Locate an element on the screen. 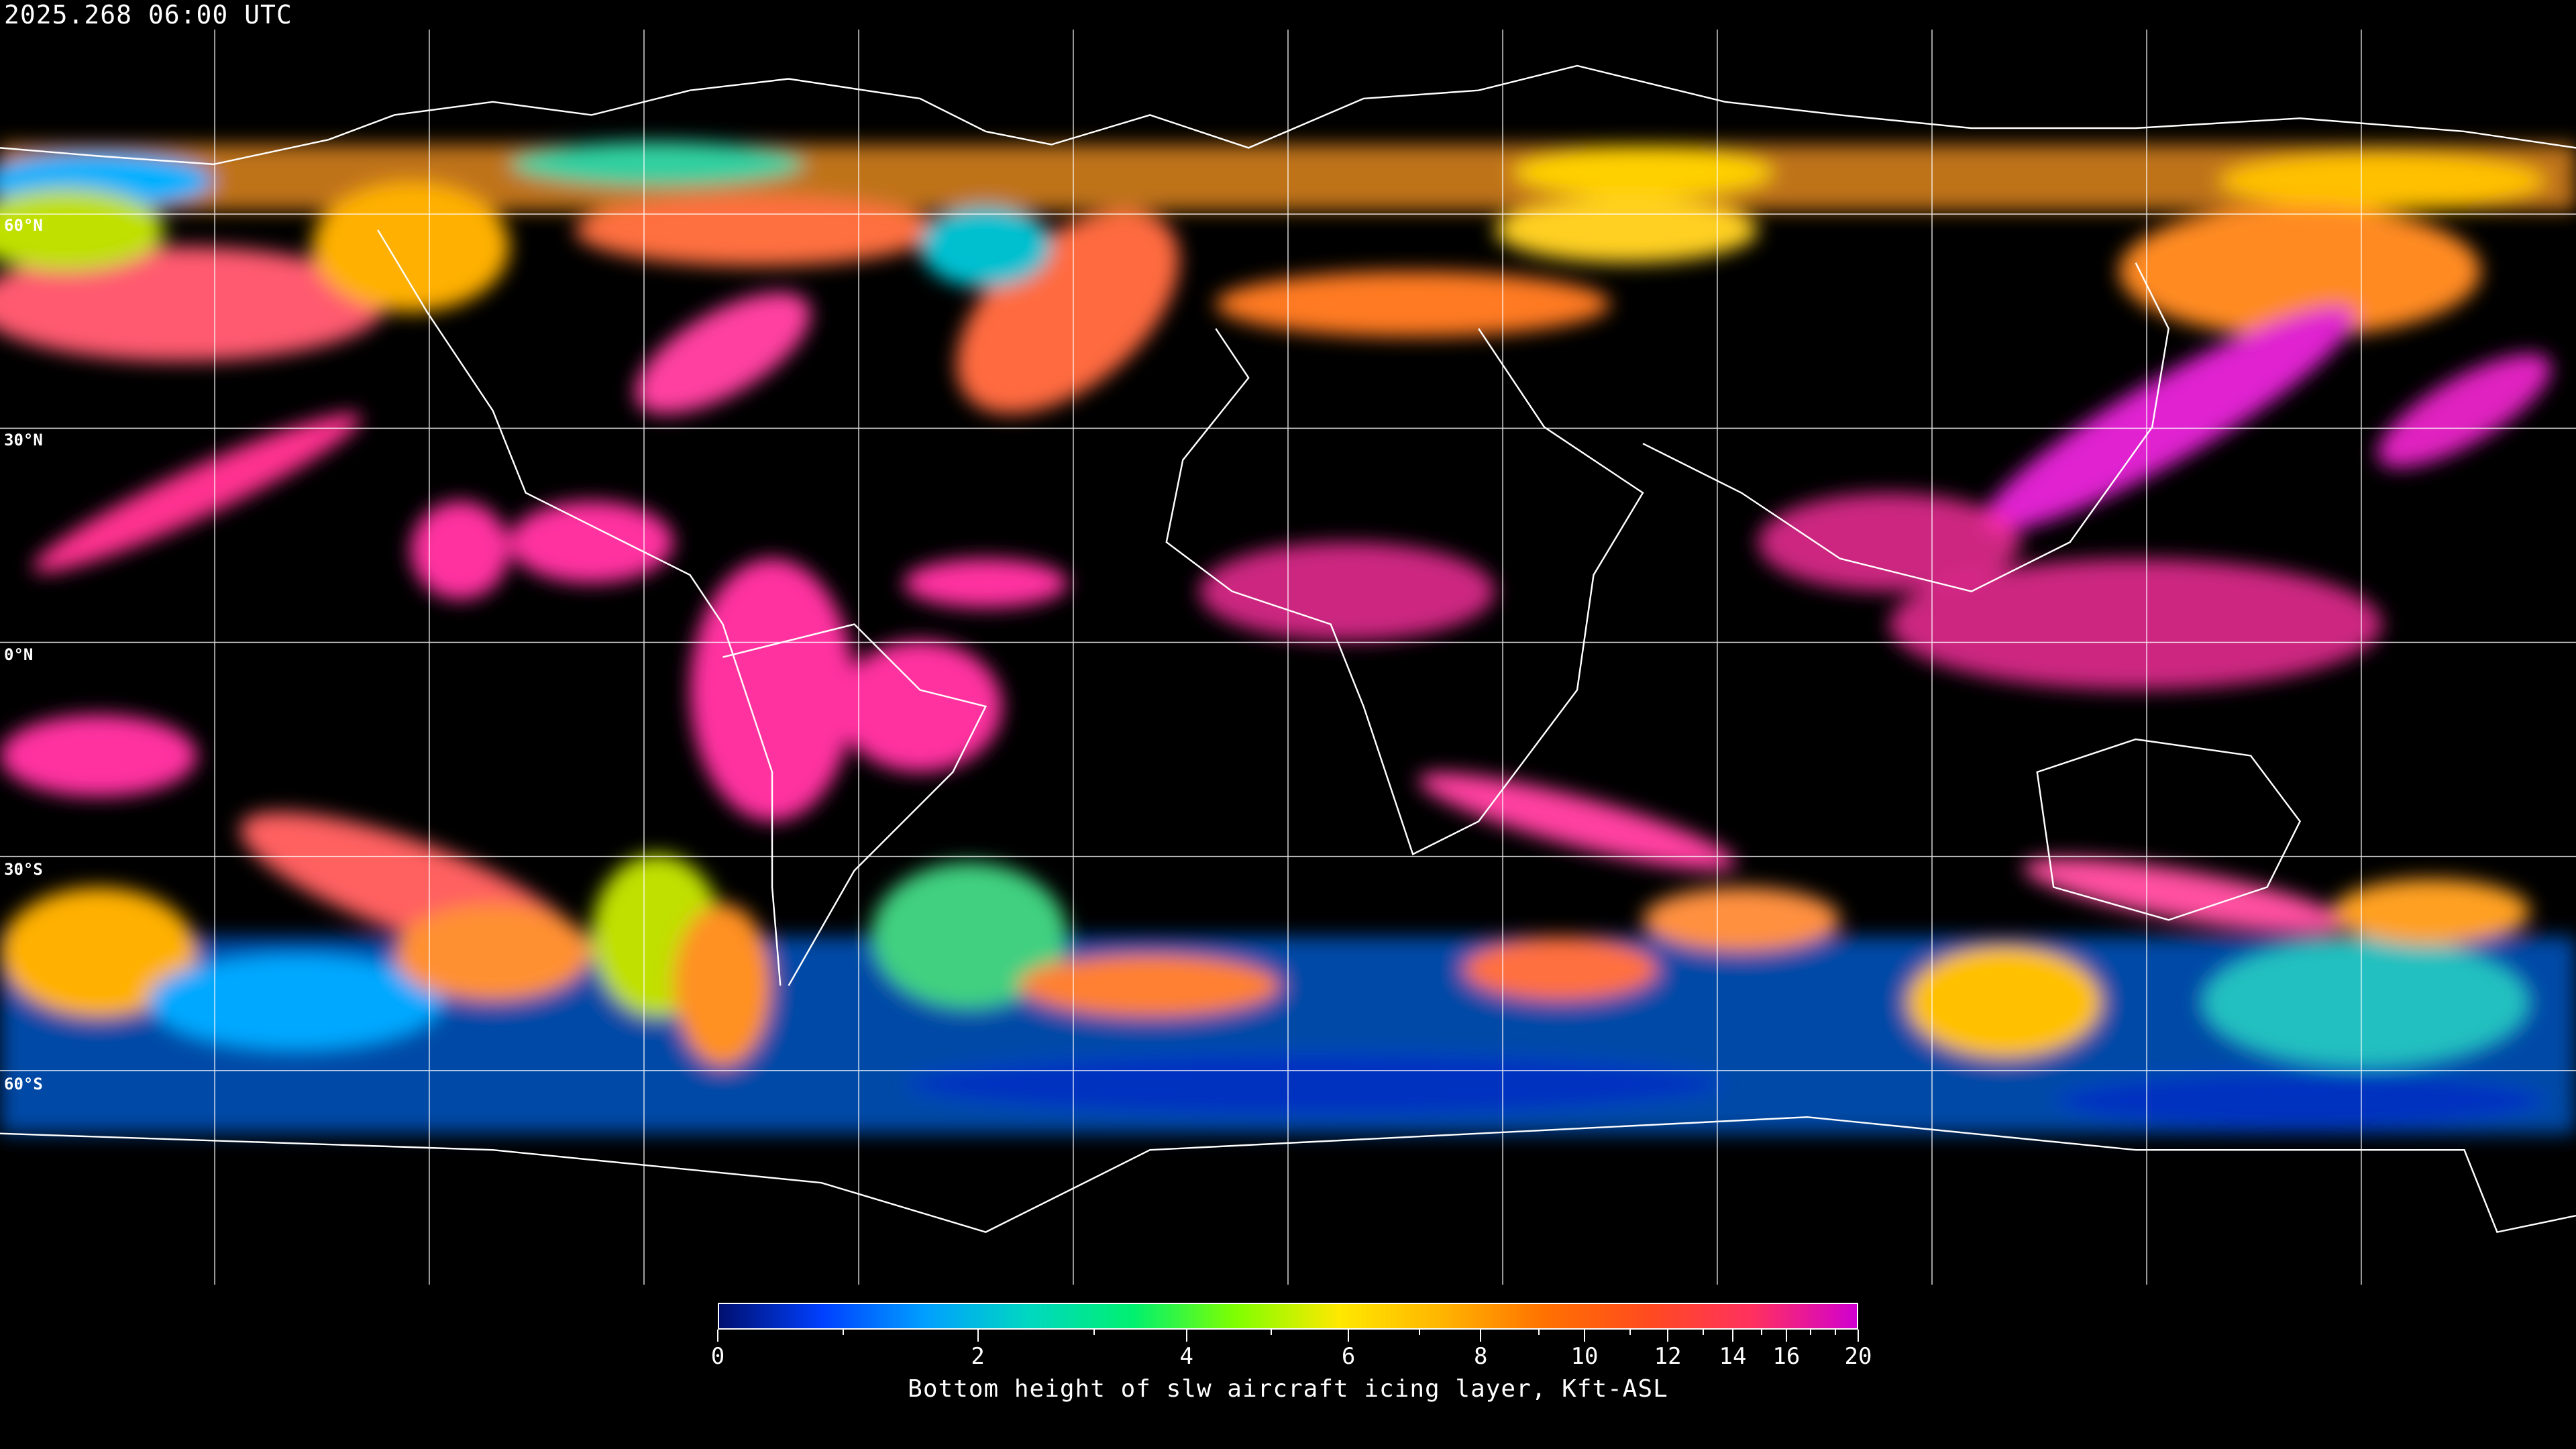 Image resolution: width=2576 pixels, height=1449 pixels. colorbar-tick-label: 6 is located at coordinates (1348, 1356).